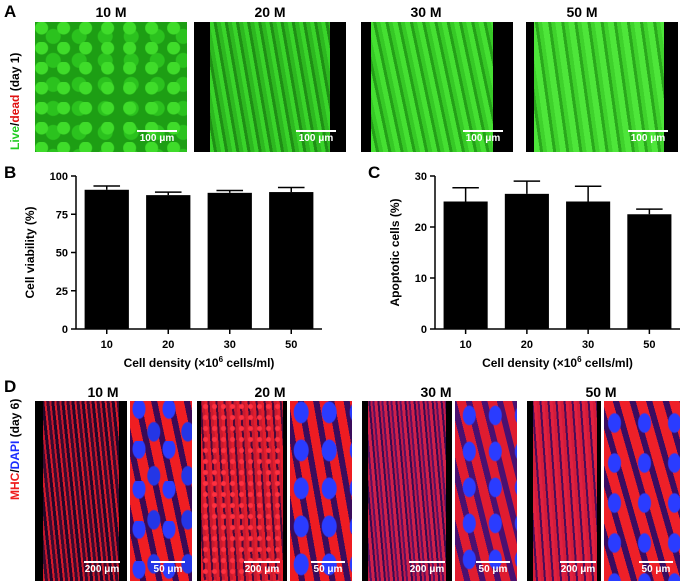  I want to click on scale-bar-d-10m-high: 50 μm, so click(168, 568).